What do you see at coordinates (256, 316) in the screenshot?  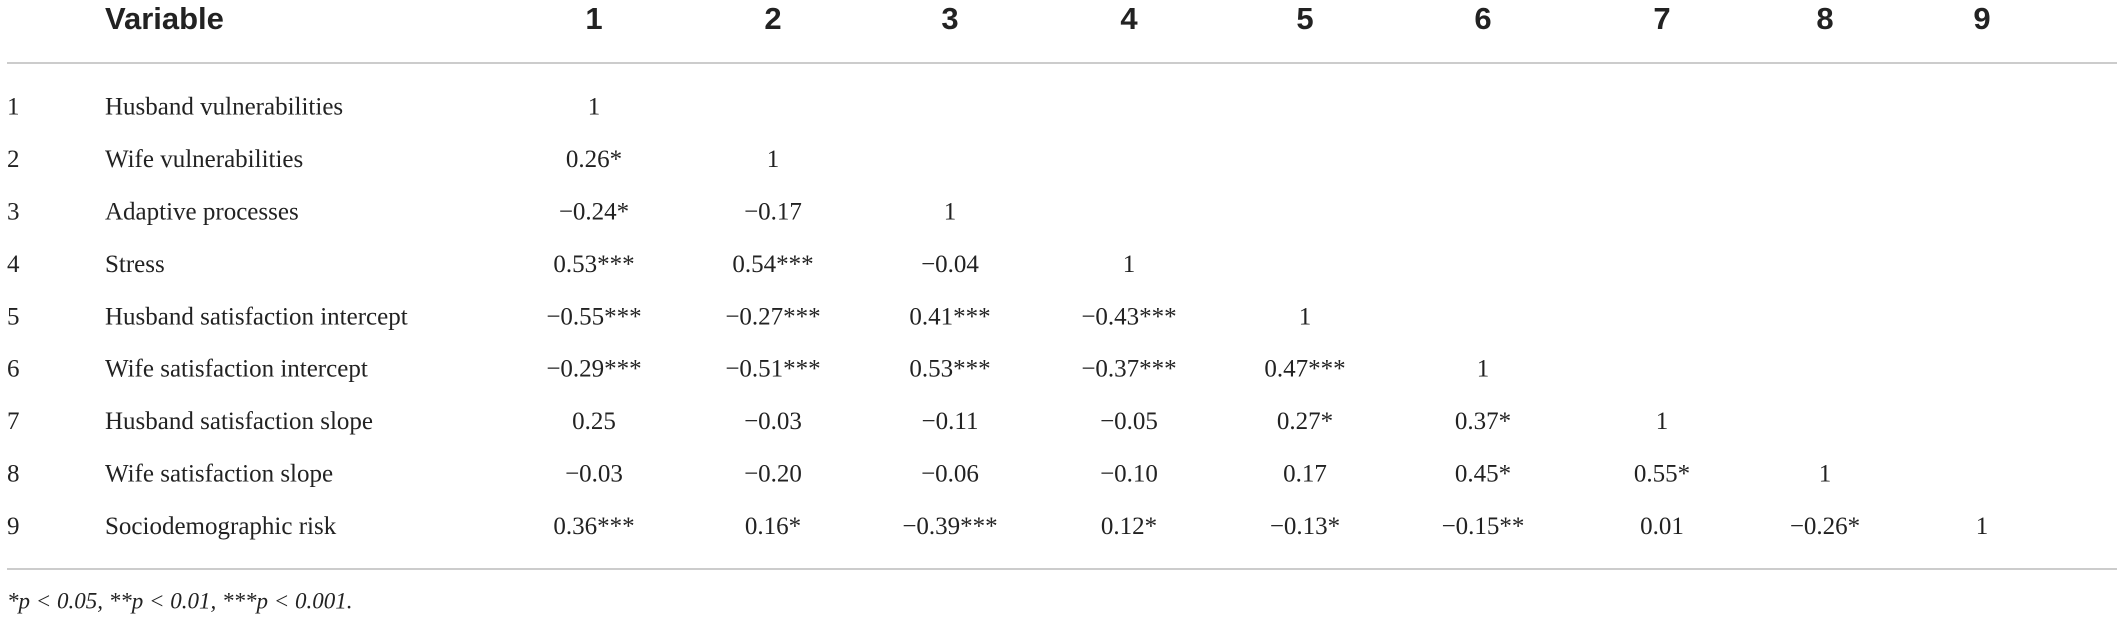 I see `row-variable: Husband satisfaction intercept` at bounding box center [256, 316].